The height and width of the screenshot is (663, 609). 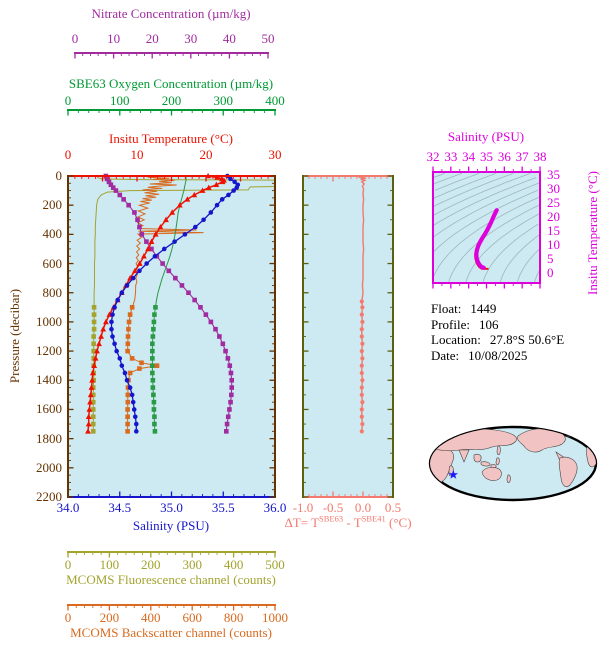 What do you see at coordinates (120, 507) in the screenshot?
I see `tick-label-salinity: 34.5` at bounding box center [120, 507].